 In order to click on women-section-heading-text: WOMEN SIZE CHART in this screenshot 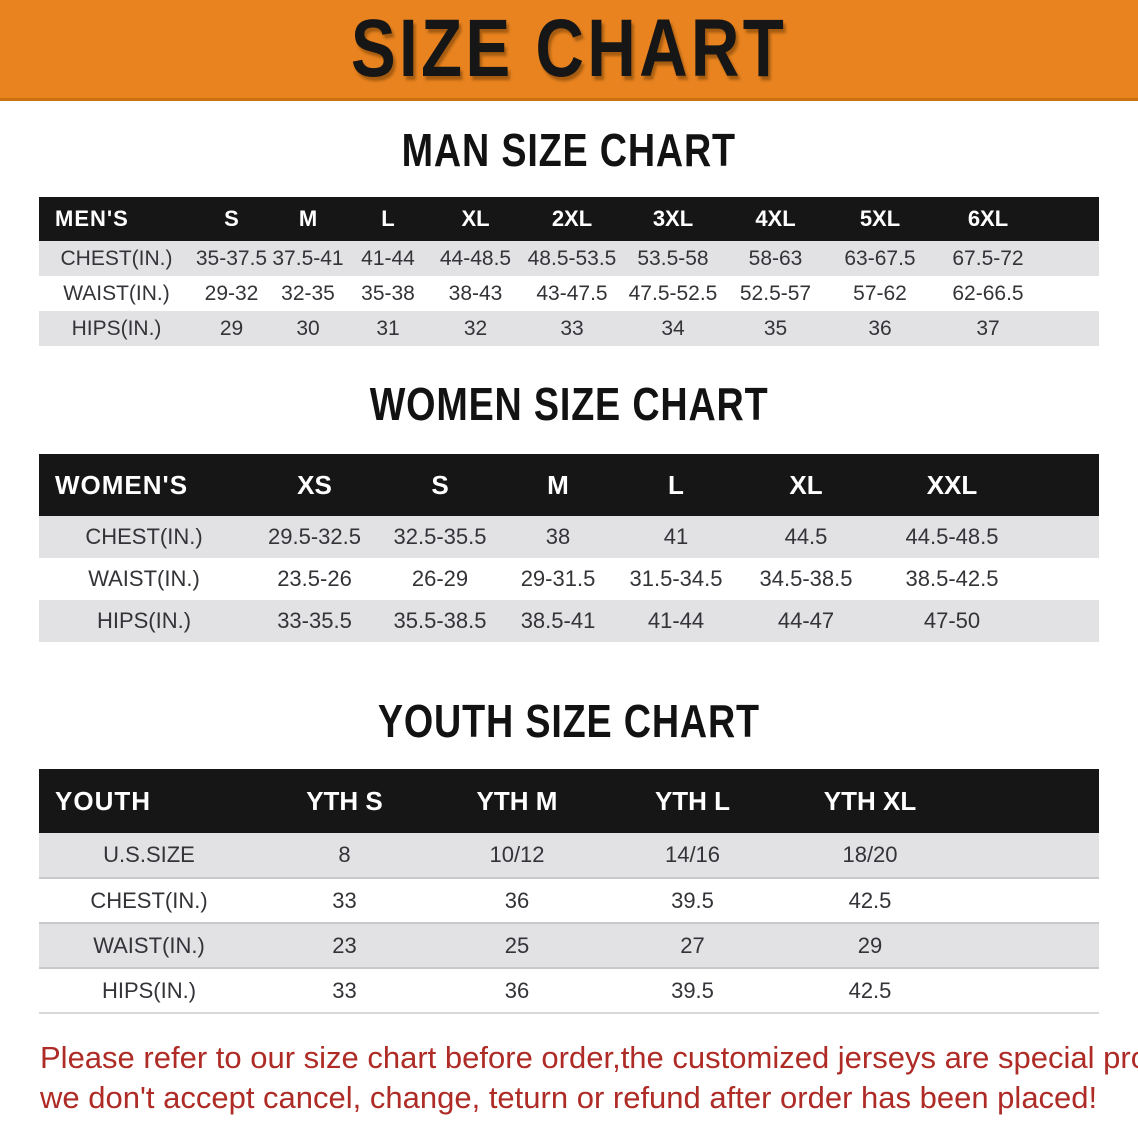, I will do `click(569, 404)`.